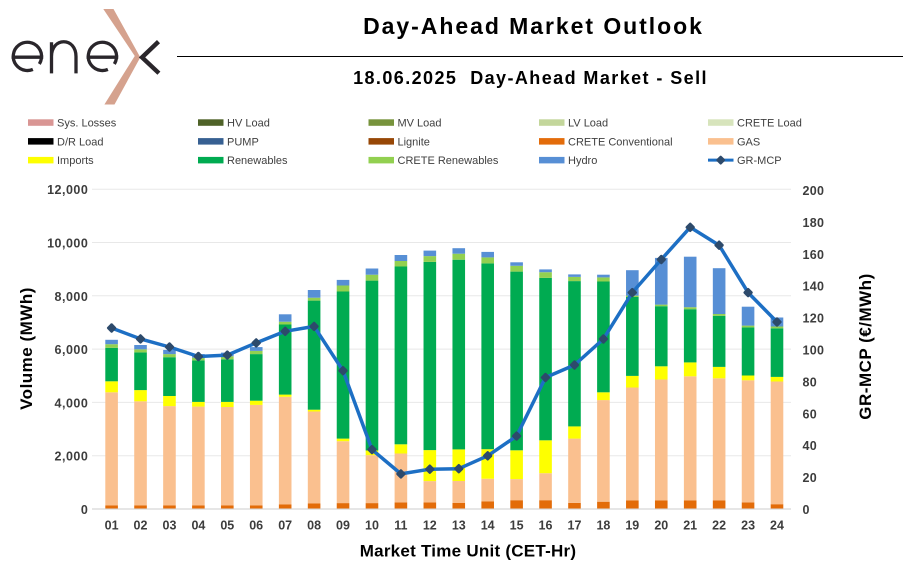  Describe the element at coordinates (575, 526) in the screenshot. I see `svg-text: 17` at that location.